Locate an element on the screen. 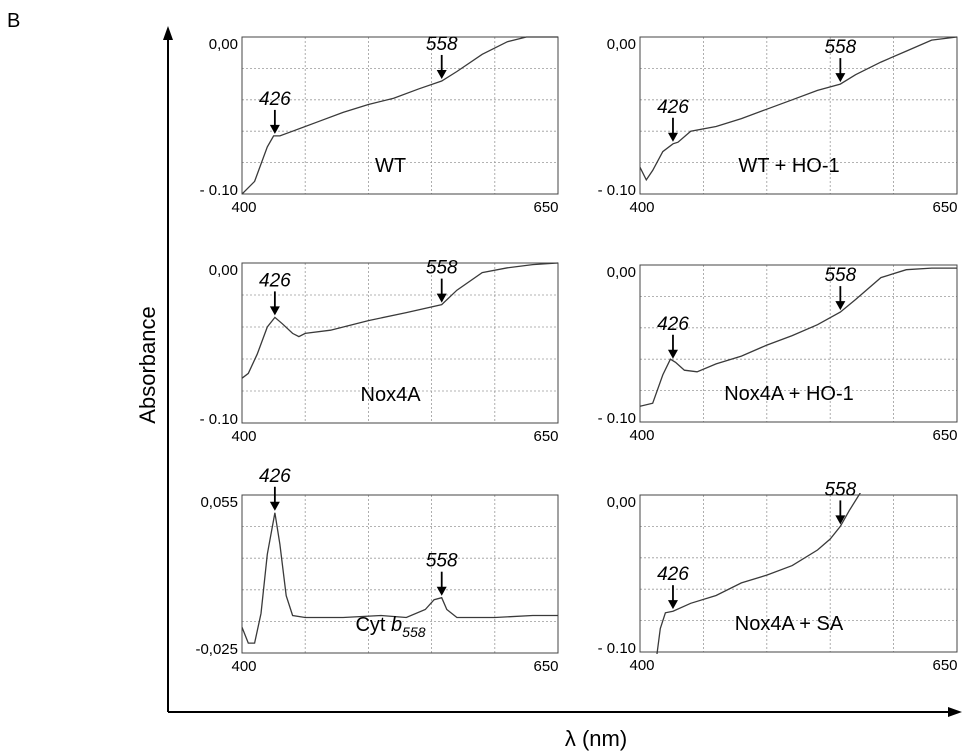 This screenshot has width=967, height=755. sample-label: WT is located at coordinates (390, 166).